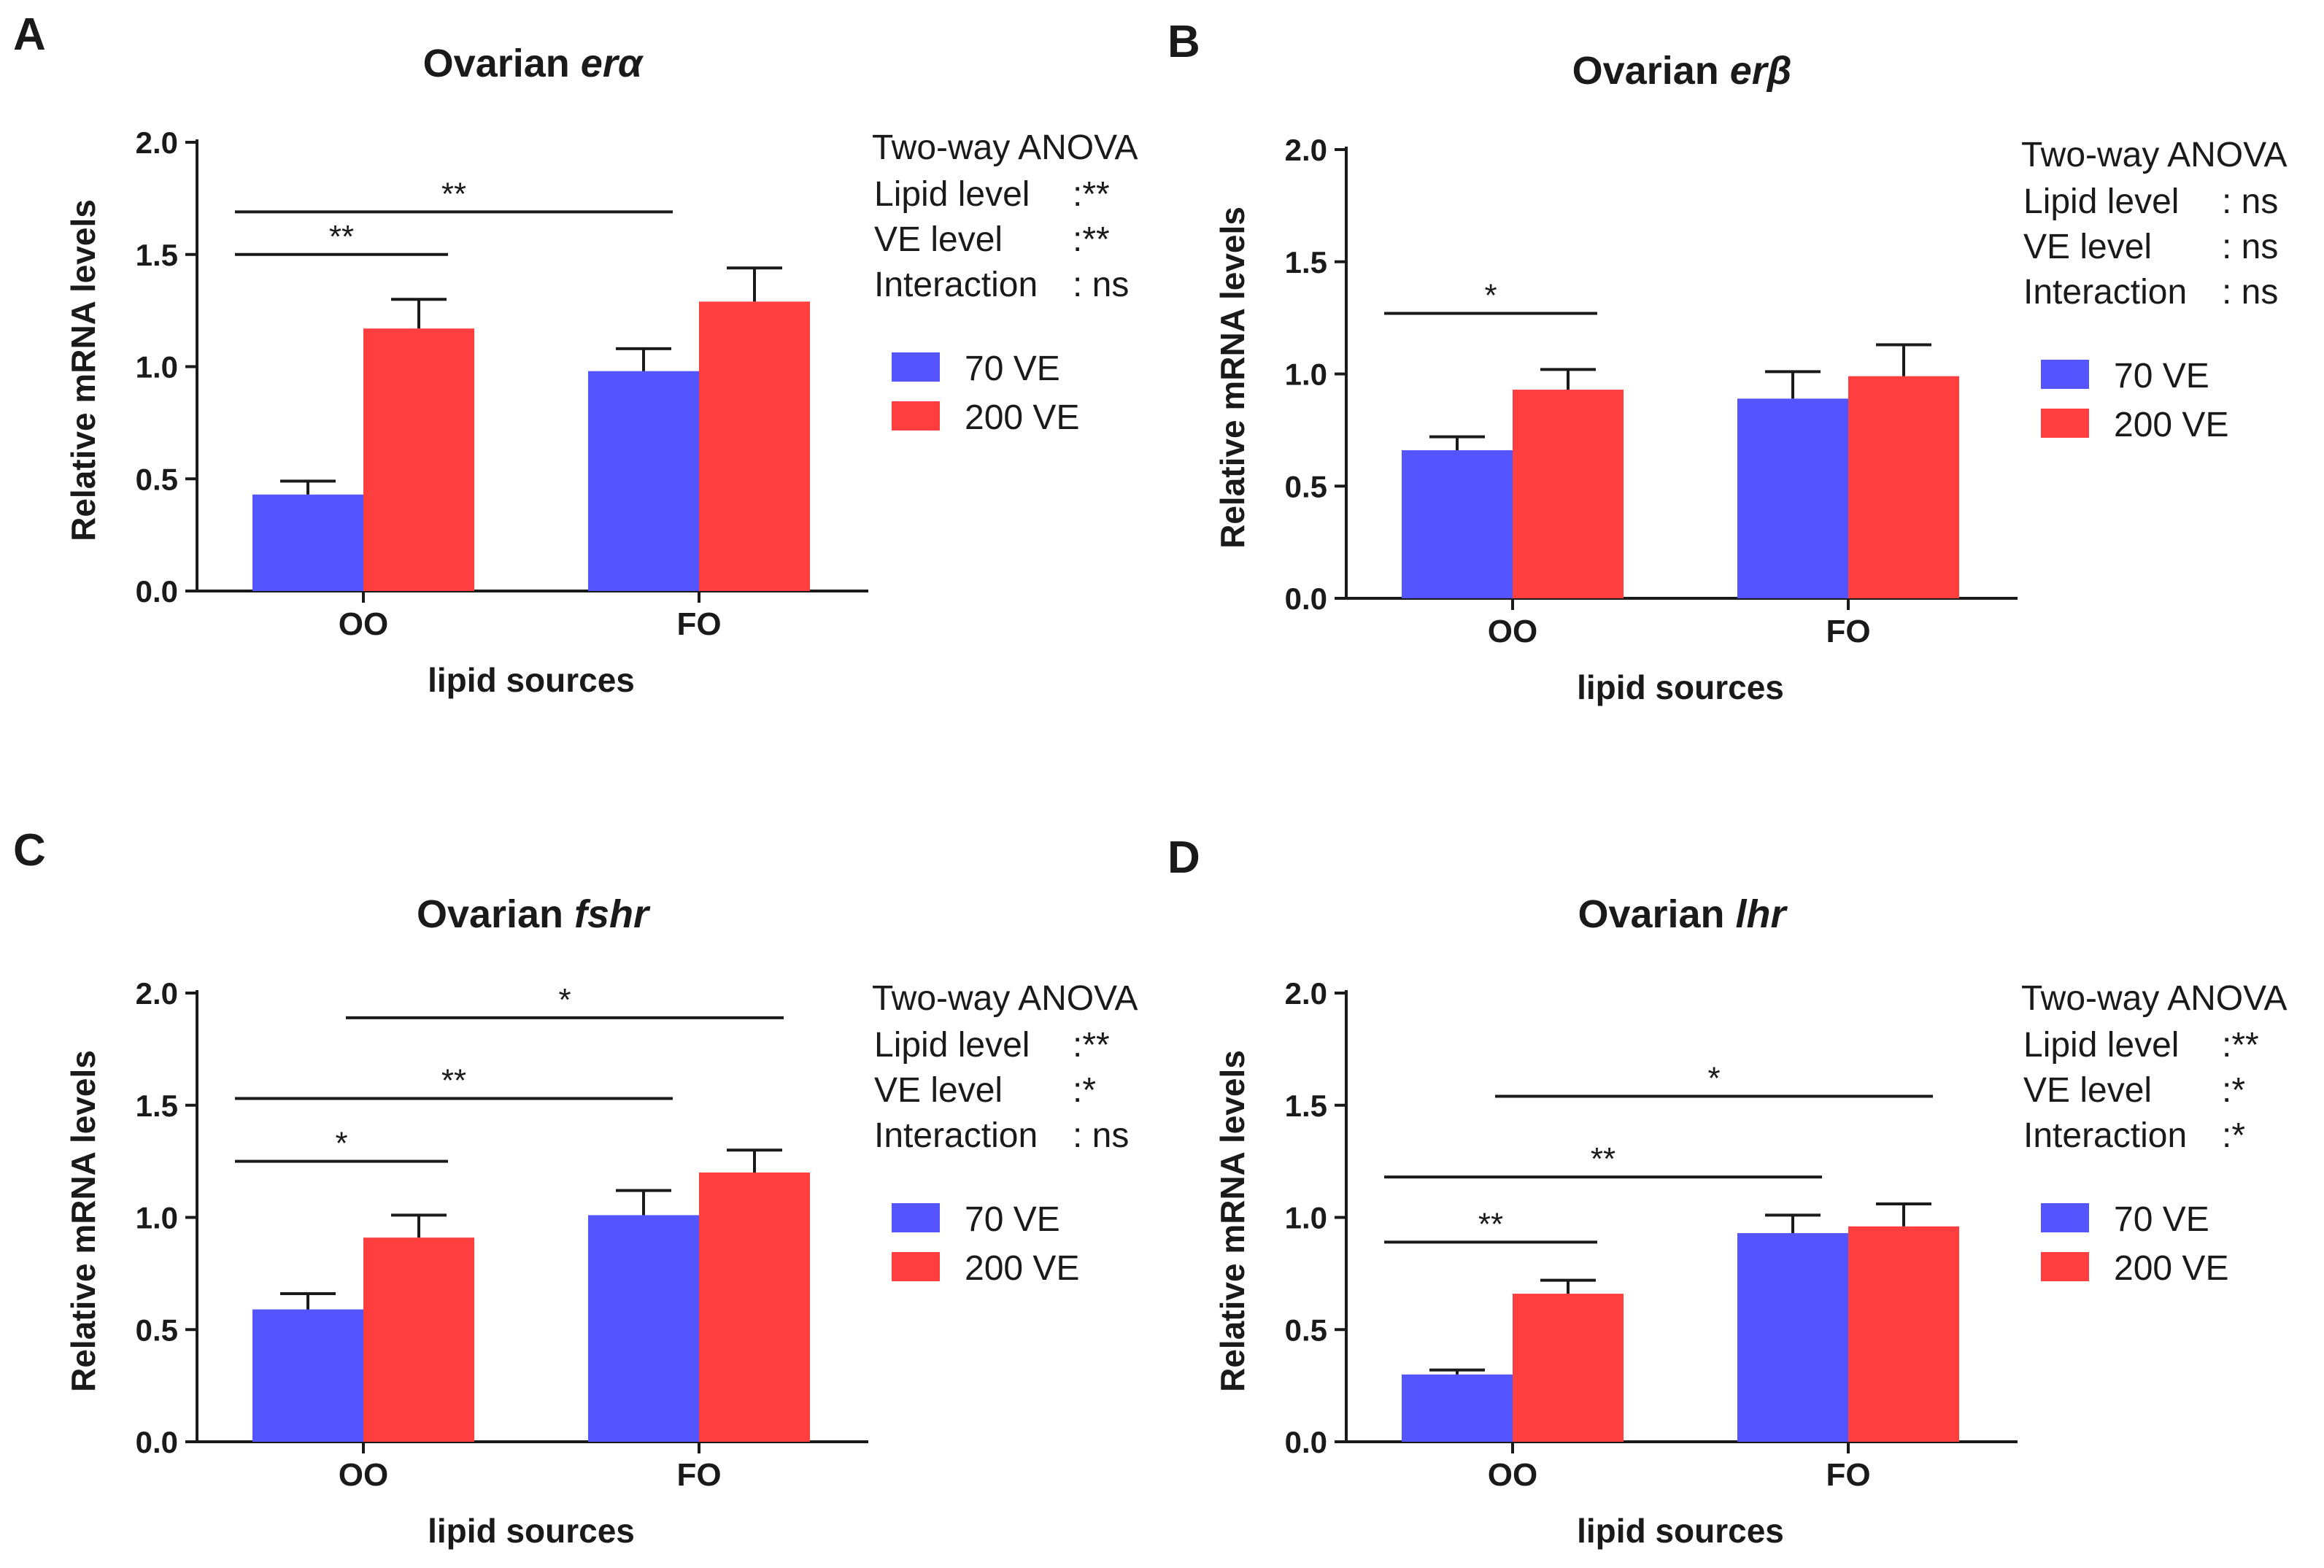  I want to click on chart-title: Ovarian erα, so click(533, 63).